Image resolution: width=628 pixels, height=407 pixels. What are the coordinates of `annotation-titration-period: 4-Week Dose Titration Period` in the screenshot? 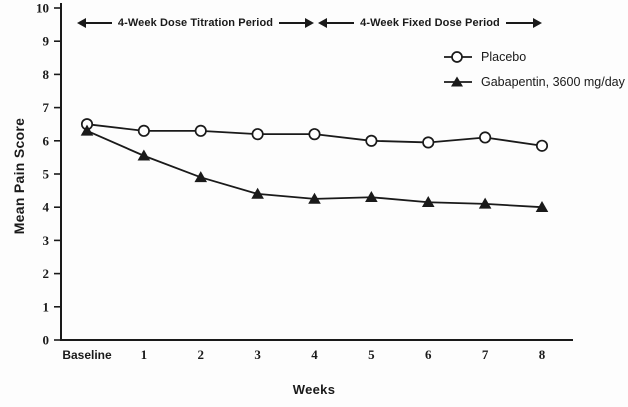 It's located at (195, 23).